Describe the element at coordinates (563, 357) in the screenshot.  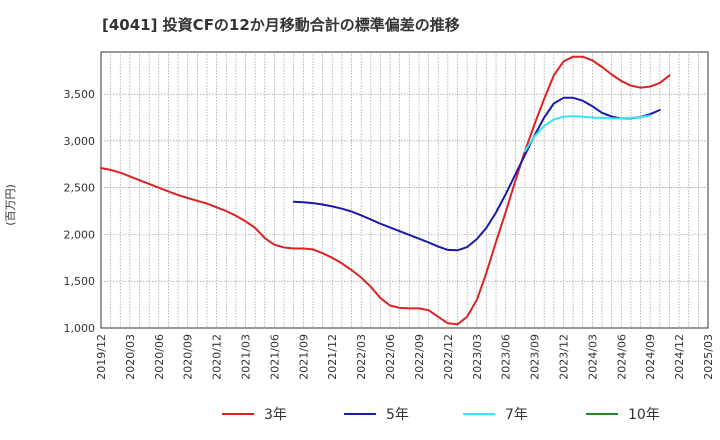
I see `x-tick-label: 2023/12` at that location.